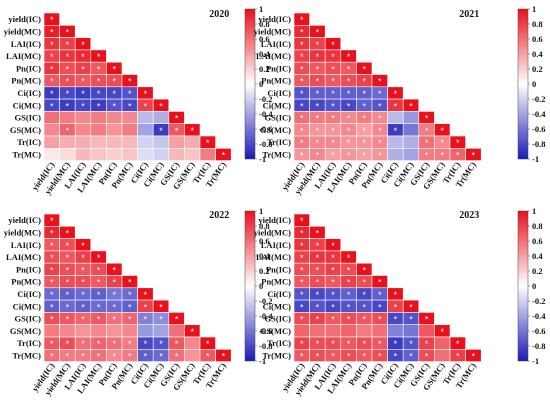  I want to click on row-label: GS(MC), so click(25, 130).